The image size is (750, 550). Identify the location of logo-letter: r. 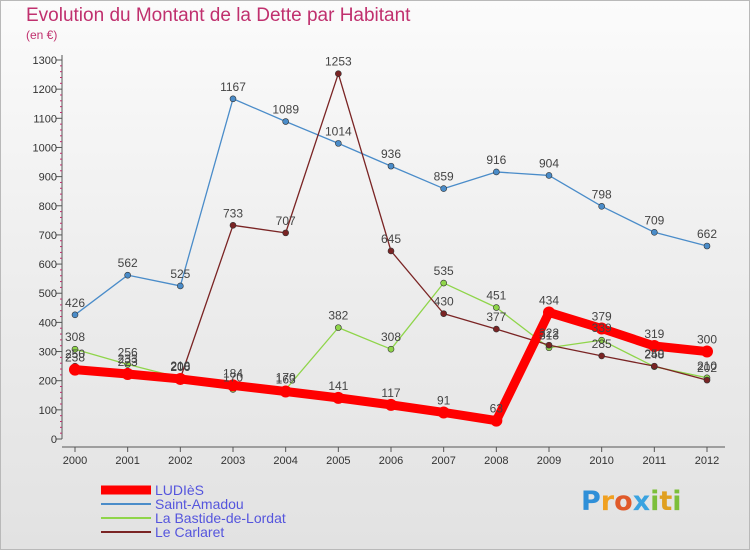
(607, 501).